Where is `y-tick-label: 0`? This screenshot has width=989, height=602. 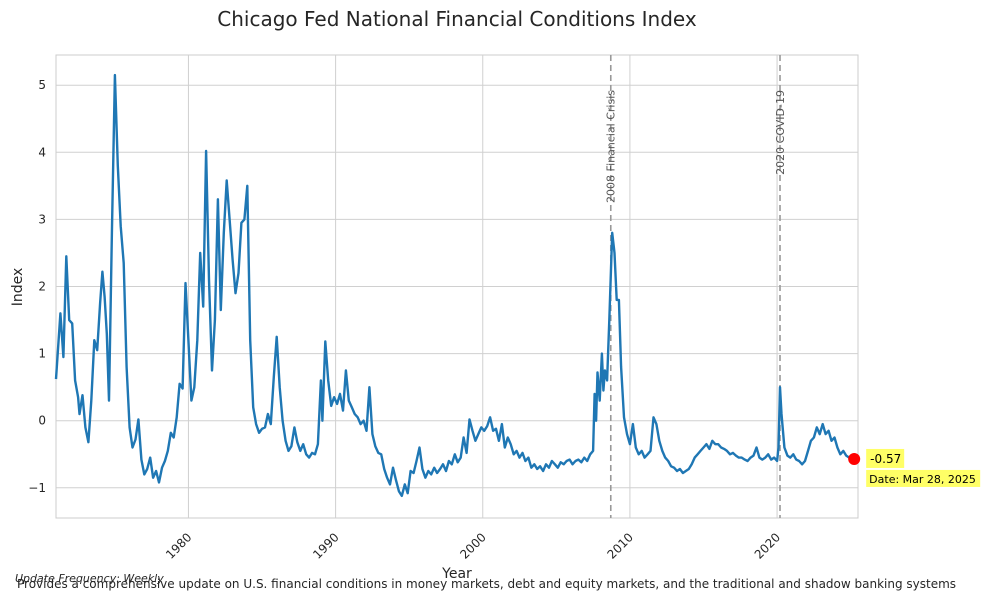 y-tick-label: 0 is located at coordinates (42, 421).